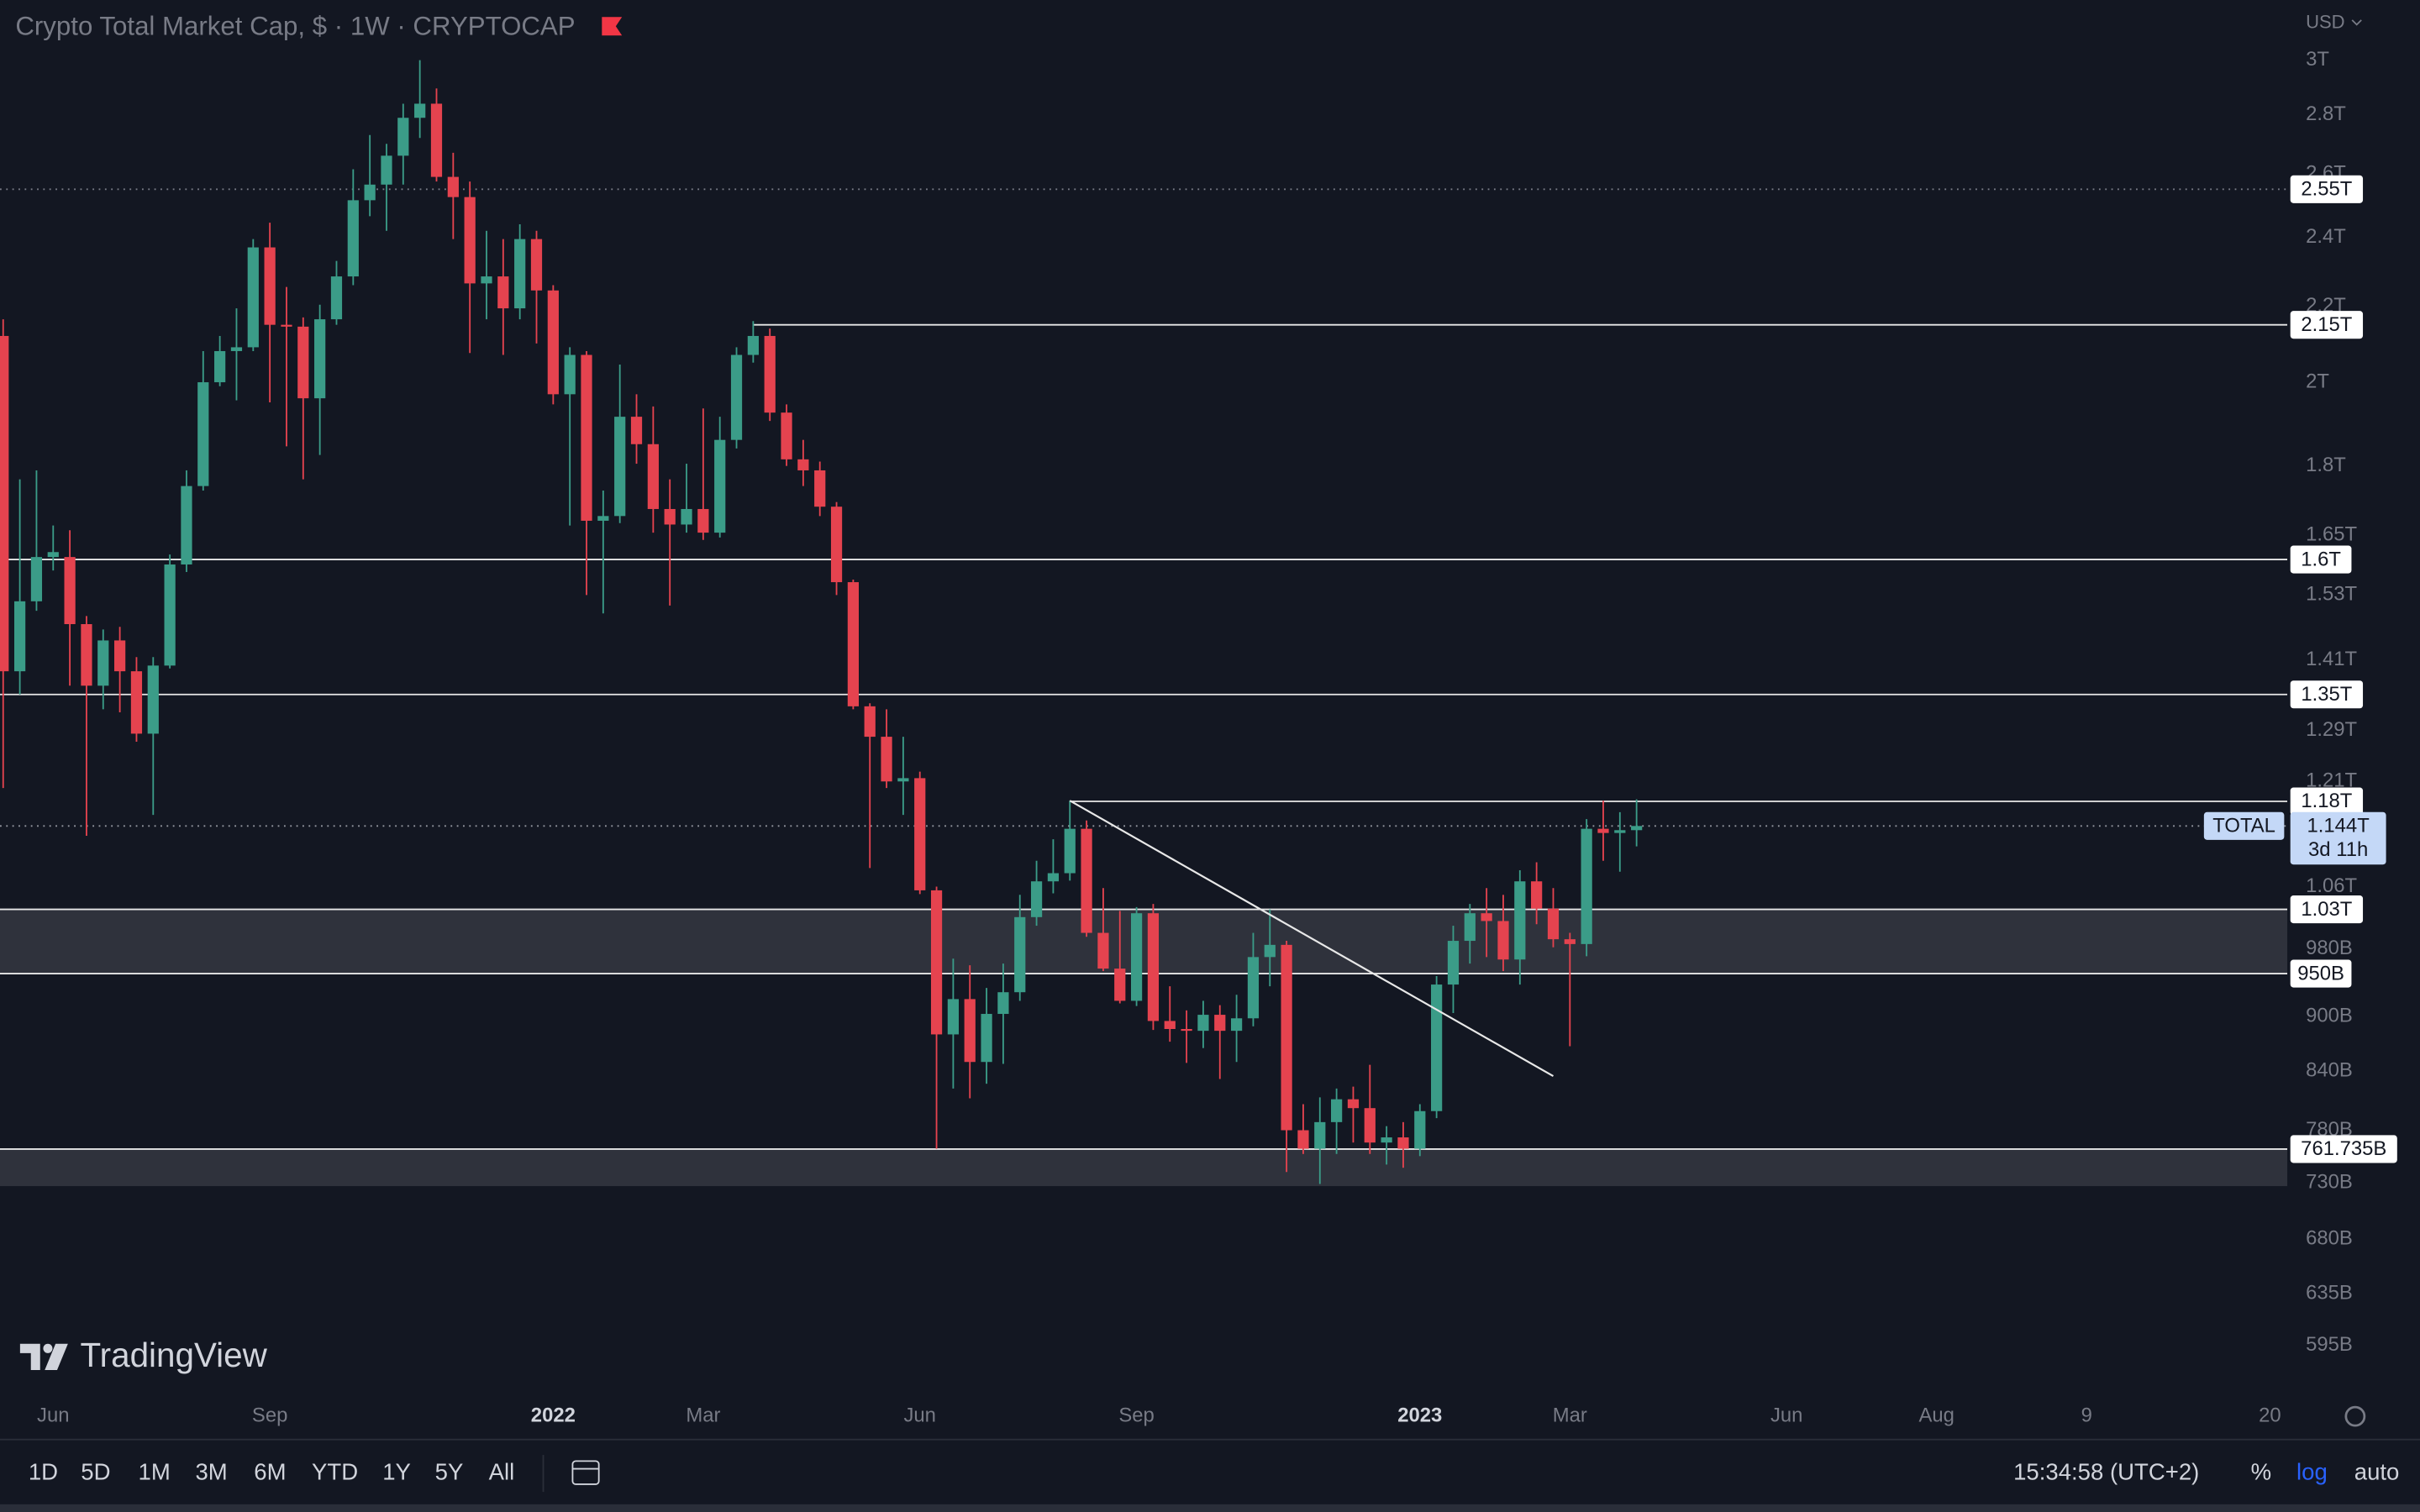 This screenshot has height=1512, width=2420. What do you see at coordinates (2329, 948) in the screenshot?
I see `y-tick-label: 980B` at bounding box center [2329, 948].